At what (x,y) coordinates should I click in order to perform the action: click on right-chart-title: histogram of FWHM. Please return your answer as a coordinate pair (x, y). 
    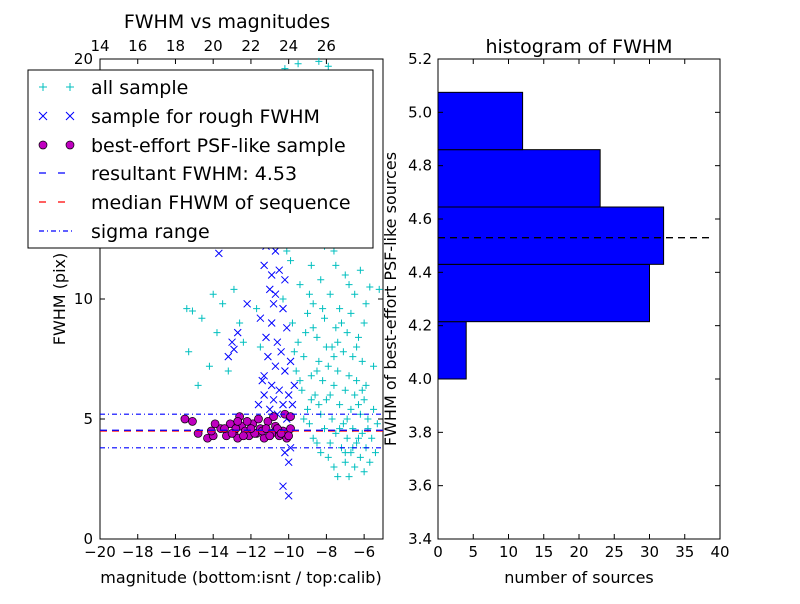
    Looking at the image, I should click on (578, 47).